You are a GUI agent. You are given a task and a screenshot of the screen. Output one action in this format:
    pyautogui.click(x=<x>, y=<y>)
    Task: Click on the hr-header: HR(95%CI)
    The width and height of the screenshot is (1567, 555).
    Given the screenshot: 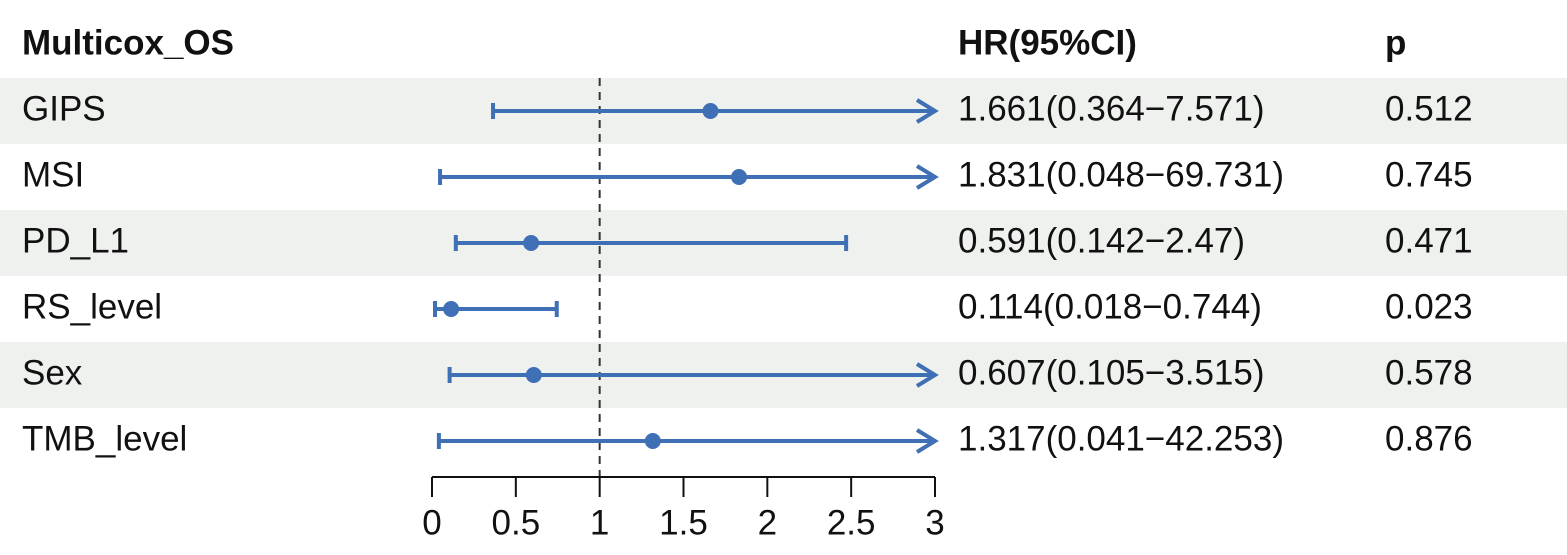 What is the action you would take?
    pyautogui.click(x=1047, y=42)
    